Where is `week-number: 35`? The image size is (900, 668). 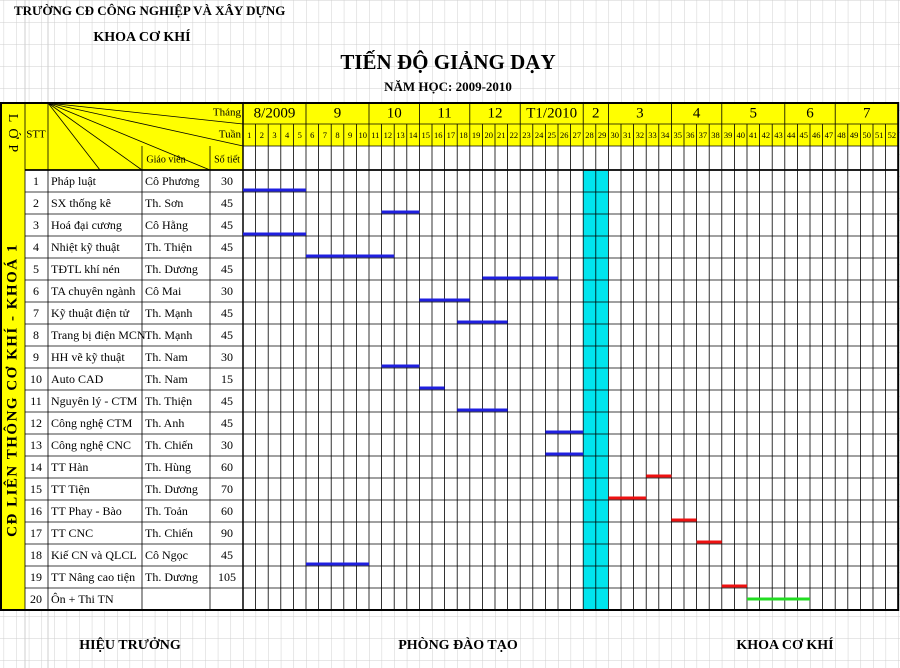
week-number: 35 is located at coordinates (677, 135).